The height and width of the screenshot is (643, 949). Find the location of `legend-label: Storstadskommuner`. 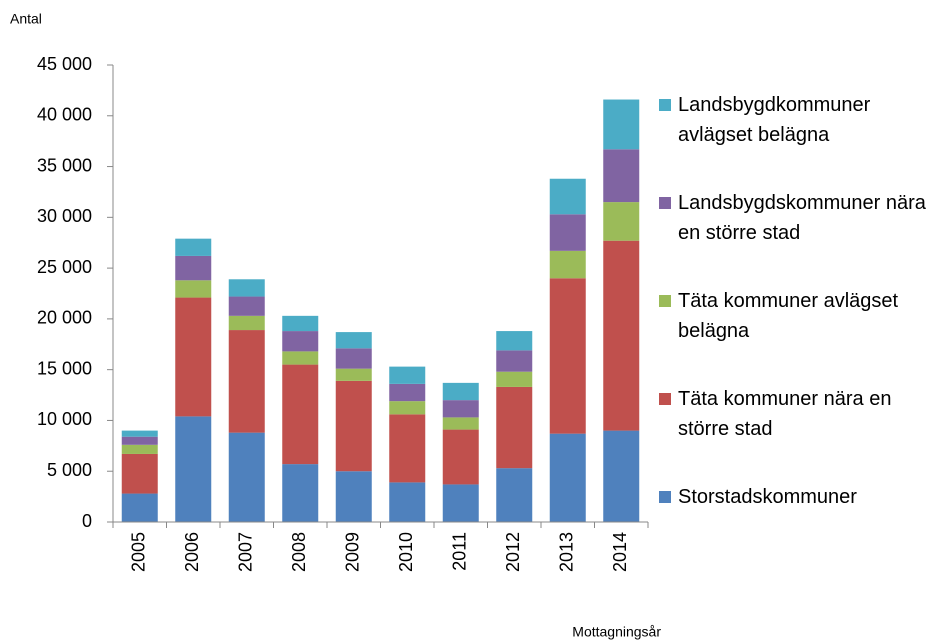

legend-label: Storstadskommuner is located at coordinates (767, 497).